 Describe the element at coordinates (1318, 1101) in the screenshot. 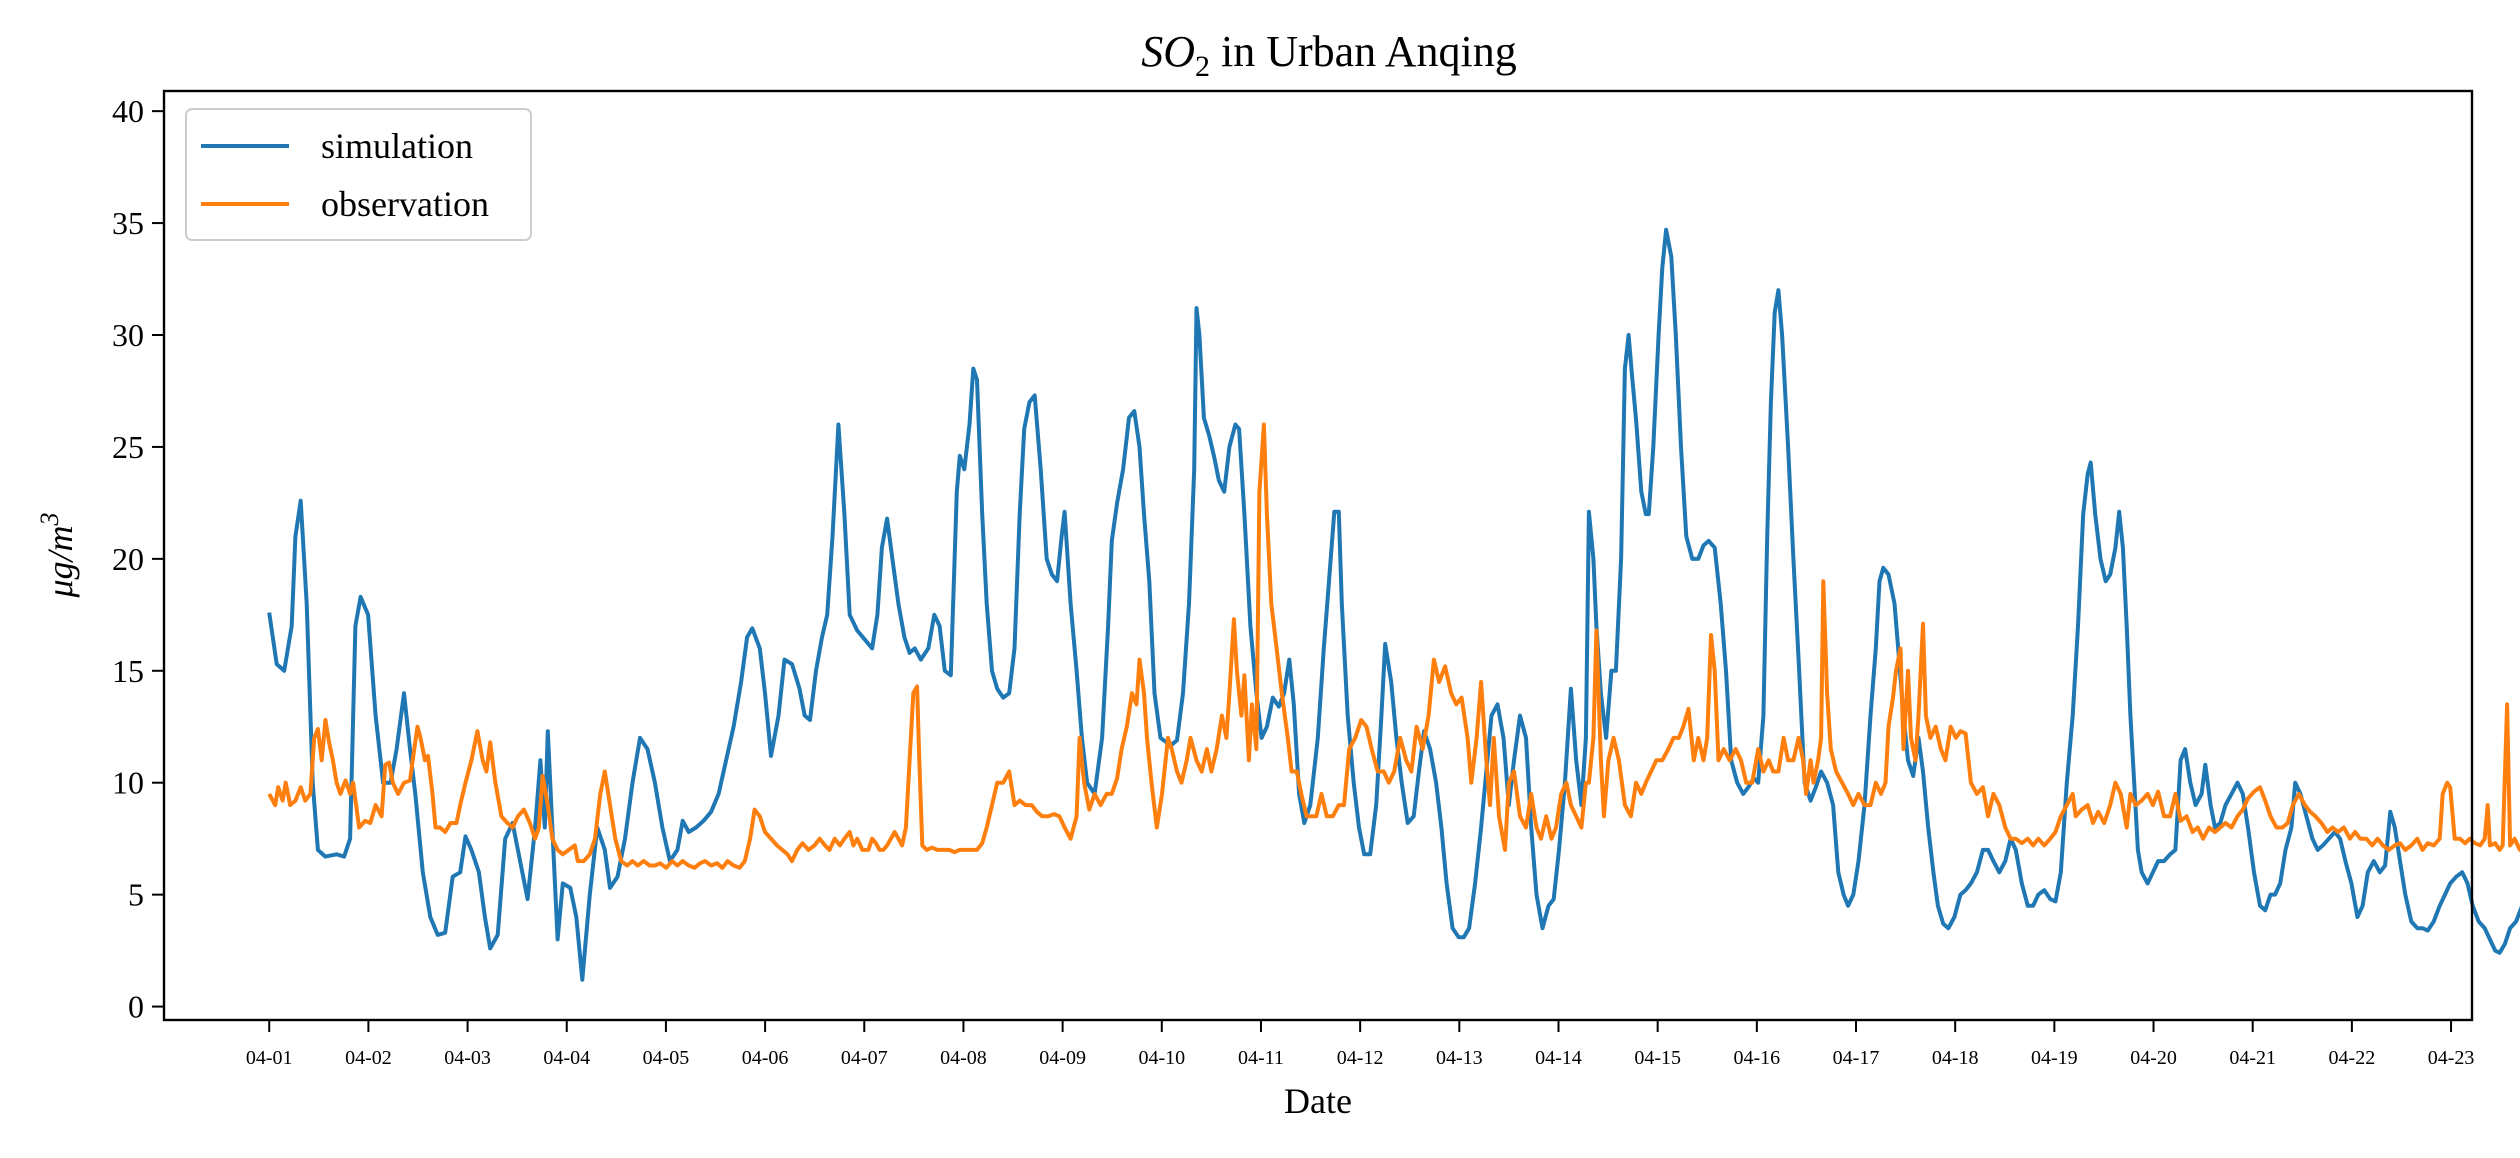

I see `x-axis-label: Date` at that location.